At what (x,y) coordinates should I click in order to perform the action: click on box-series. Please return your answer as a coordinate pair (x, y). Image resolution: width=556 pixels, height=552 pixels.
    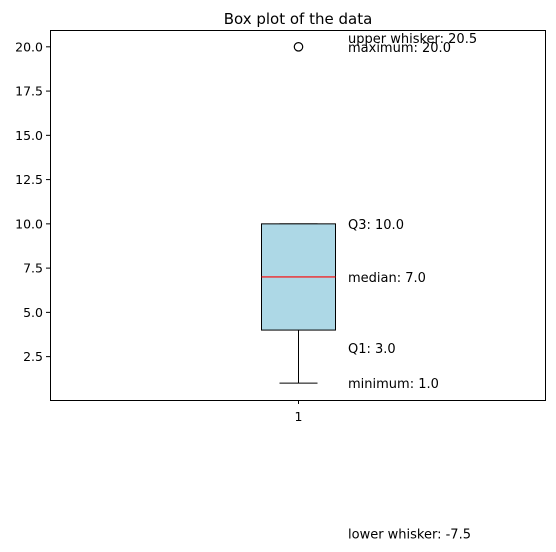
    Looking at the image, I should click on (298, 213).